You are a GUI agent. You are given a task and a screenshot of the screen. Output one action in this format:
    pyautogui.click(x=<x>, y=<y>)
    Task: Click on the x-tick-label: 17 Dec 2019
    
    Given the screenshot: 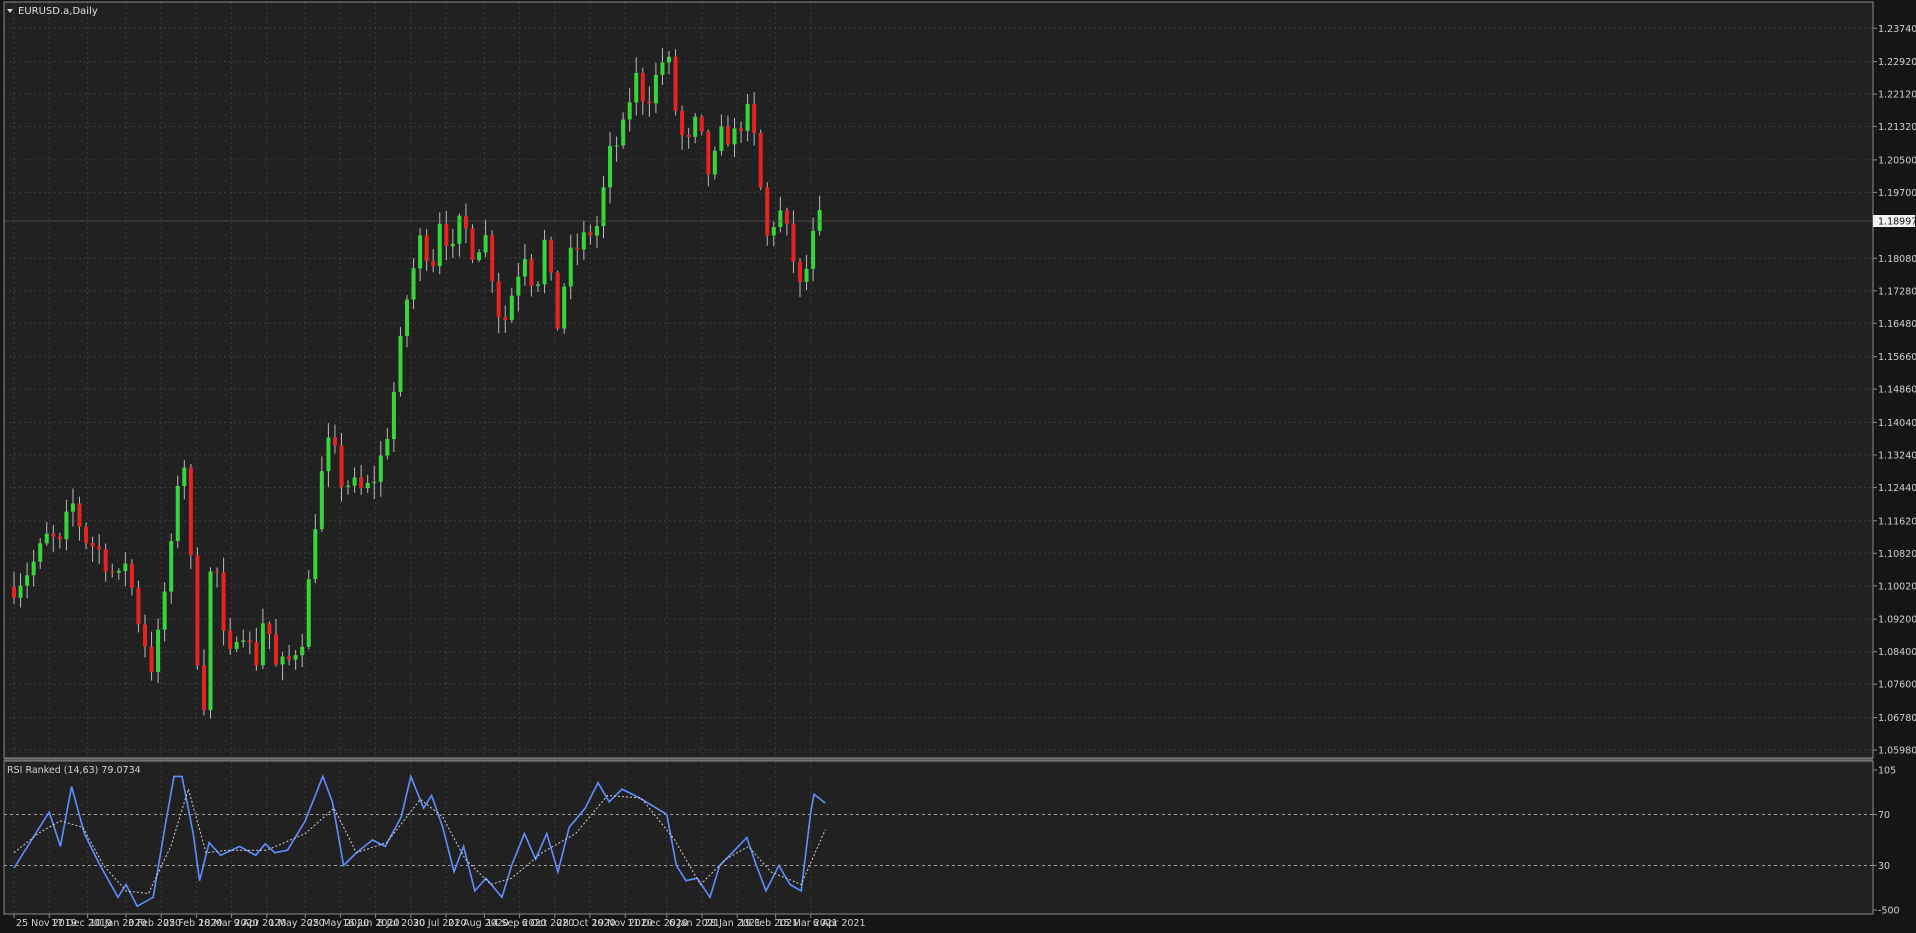 What is the action you would take?
    pyautogui.click(x=81, y=923)
    